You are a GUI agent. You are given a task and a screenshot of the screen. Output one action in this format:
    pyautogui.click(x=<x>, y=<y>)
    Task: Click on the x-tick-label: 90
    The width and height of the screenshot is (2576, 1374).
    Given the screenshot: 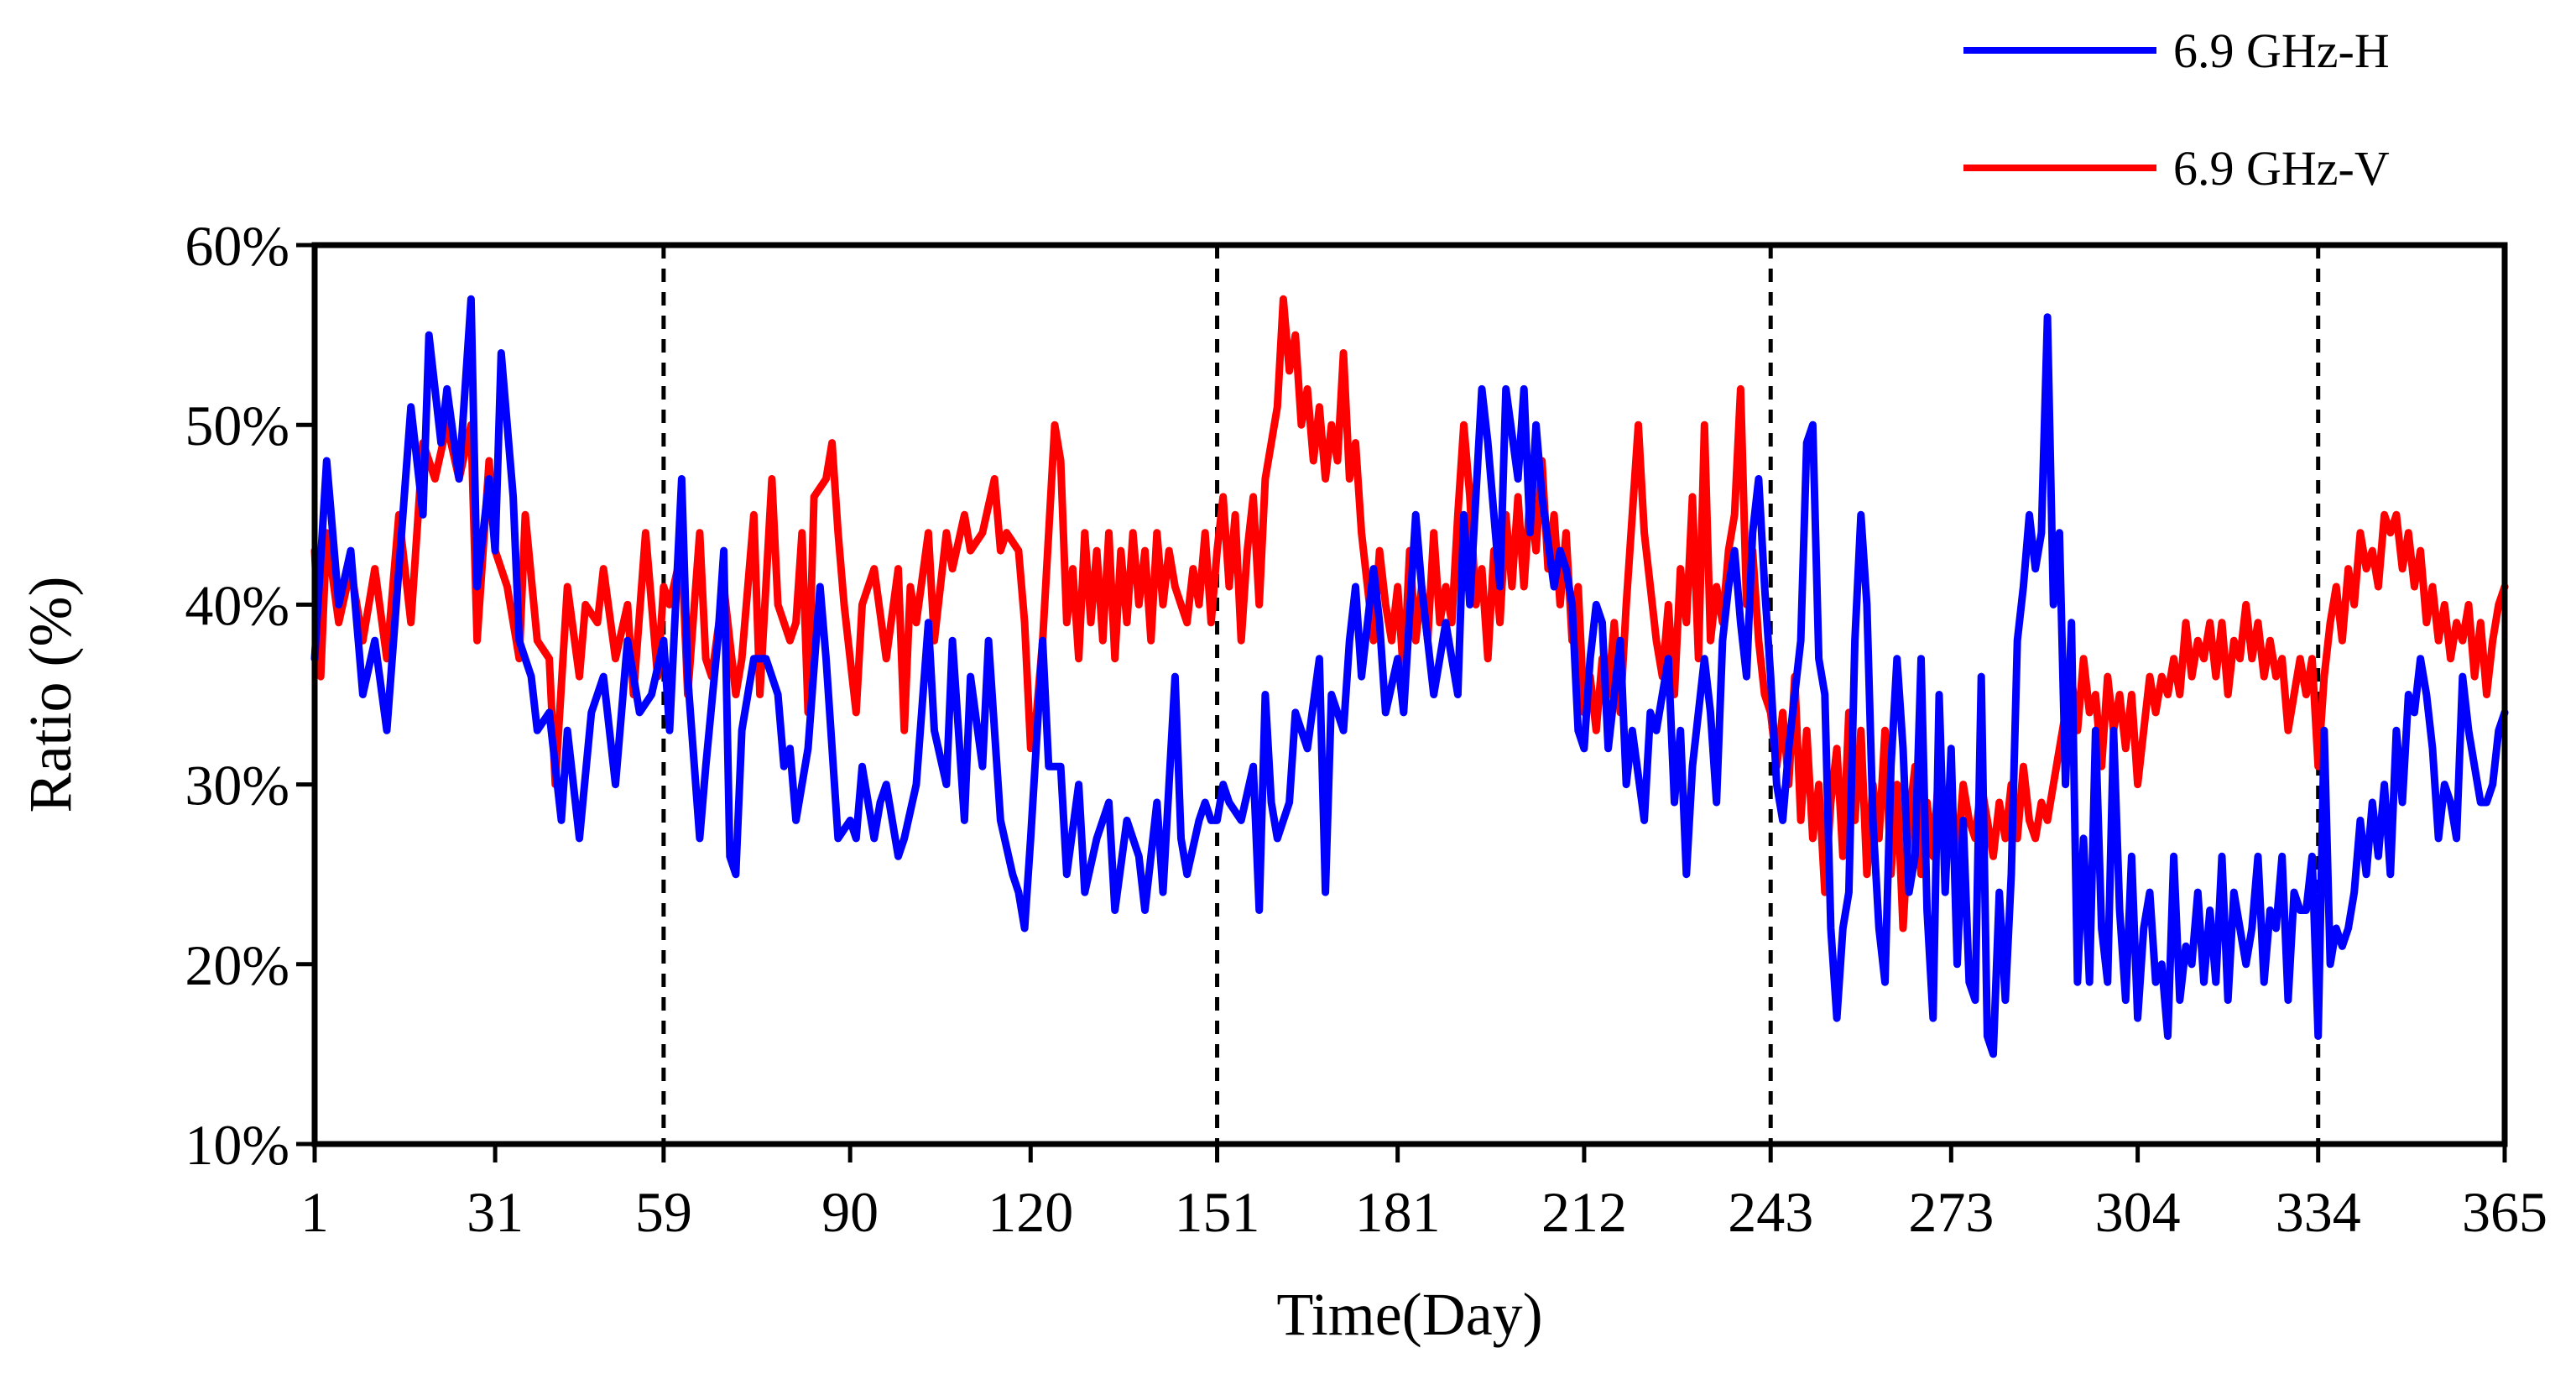 What is the action you would take?
    pyautogui.click(x=850, y=1212)
    